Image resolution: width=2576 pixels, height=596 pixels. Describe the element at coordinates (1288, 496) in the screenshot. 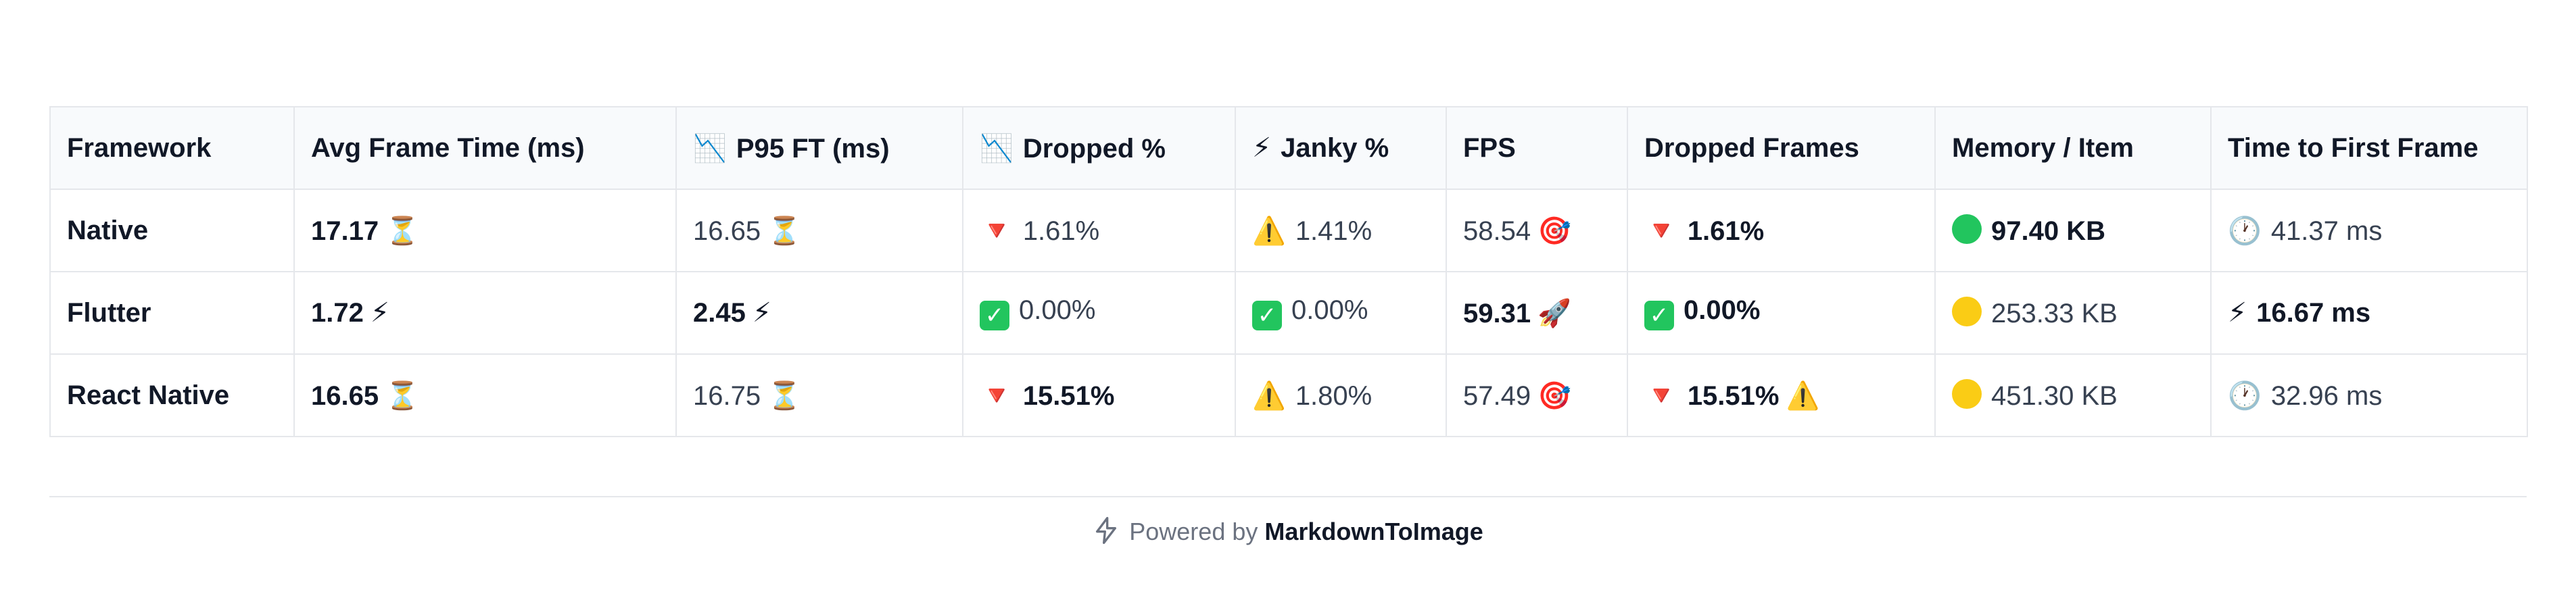

I see `footer-divider` at that location.